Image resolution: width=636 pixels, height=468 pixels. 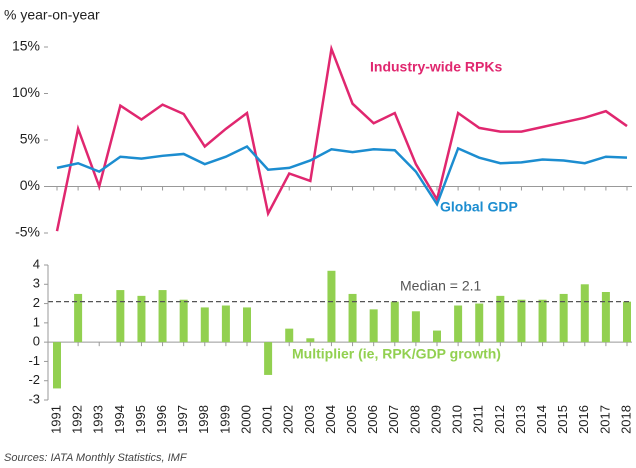 I want to click on y-axis-label: % year-on-year, so click(x=52, y=15).